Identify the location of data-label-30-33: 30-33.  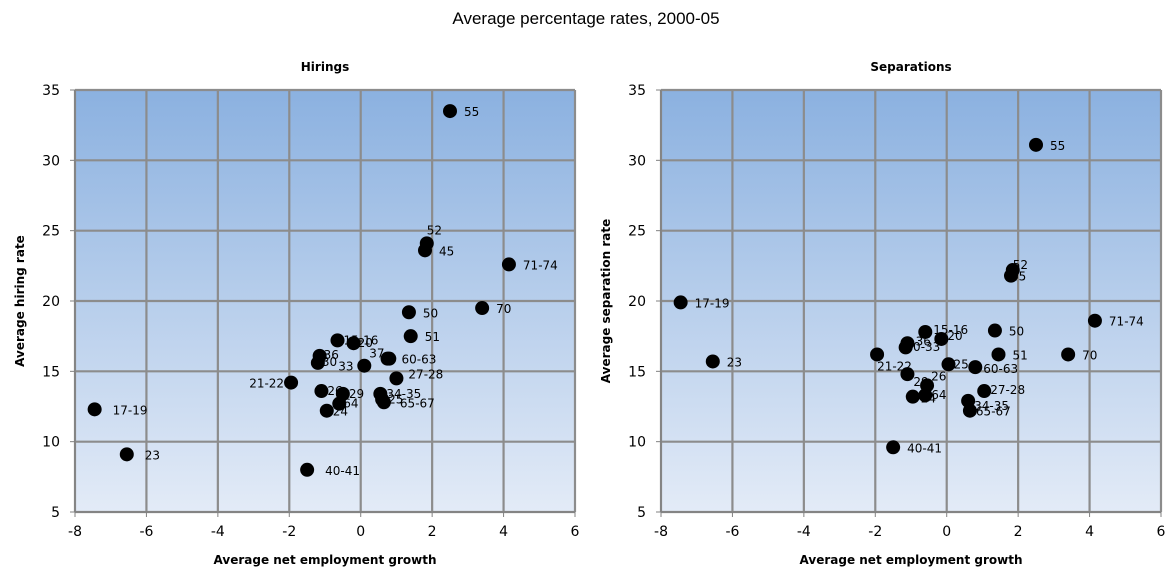
(922, 347).